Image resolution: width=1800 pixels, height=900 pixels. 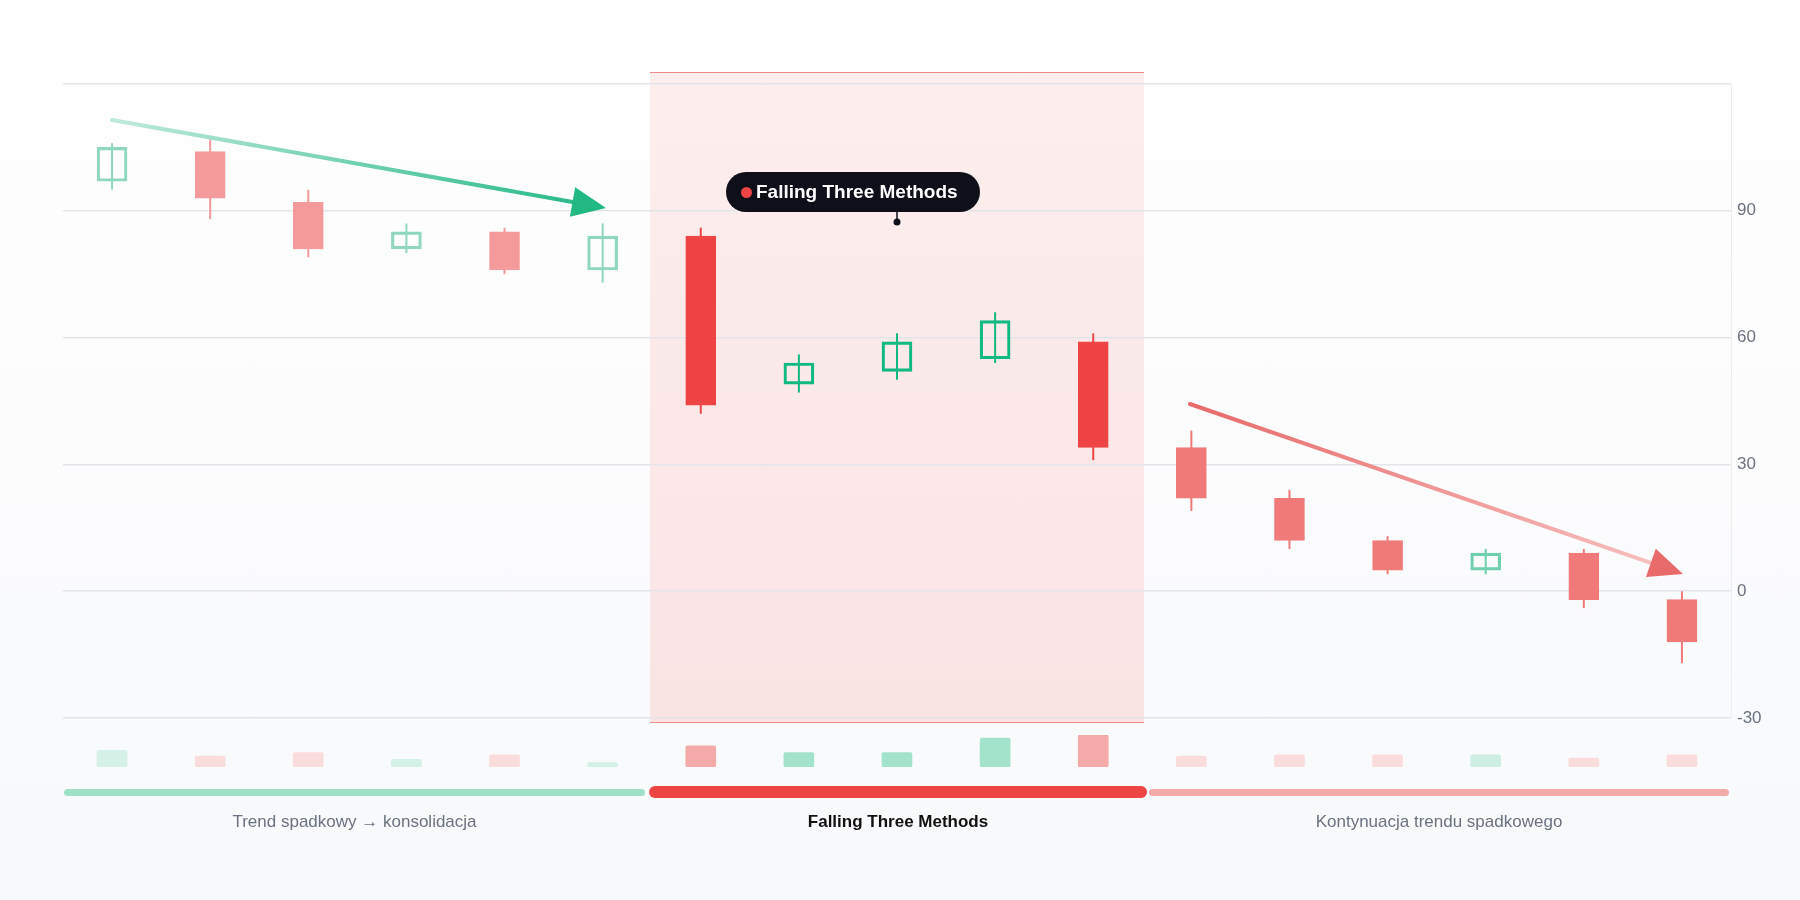 What do you see at coordinates (898, 822) in the screenshot?
I see `text: Falling Three Methods` at bounding box center [898, 822].